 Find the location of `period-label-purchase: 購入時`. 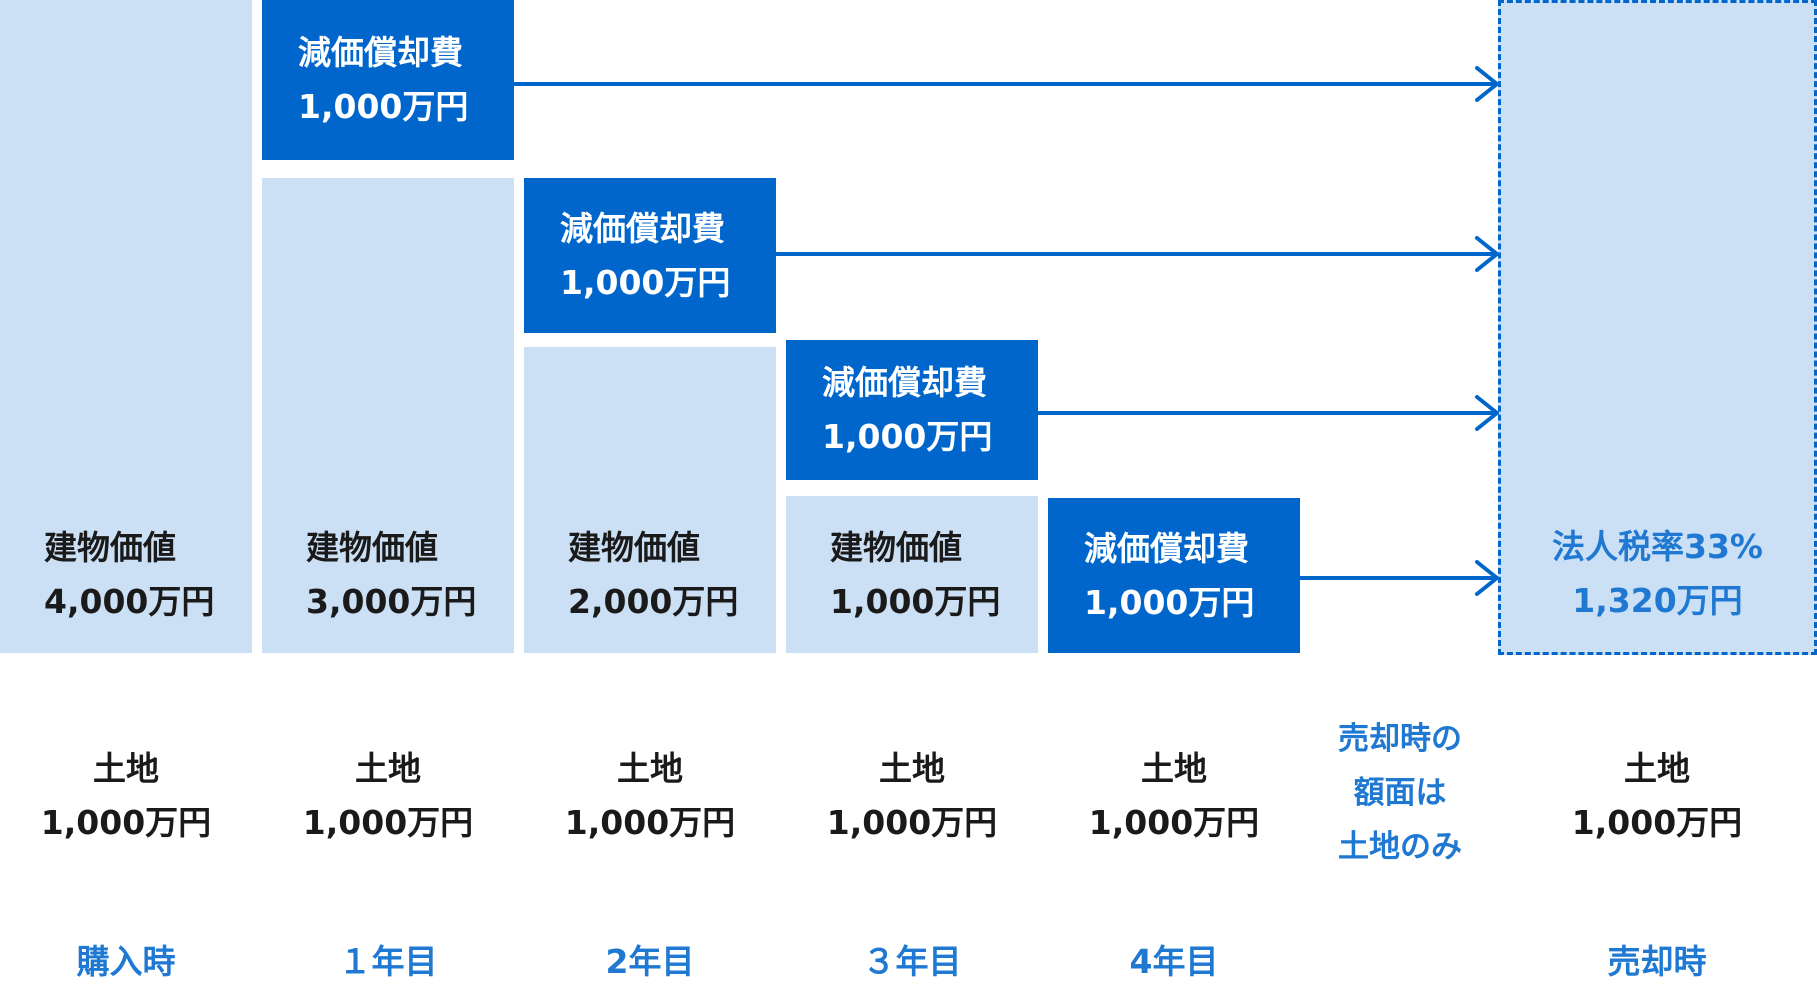

period-label-purchase: 購入時 is located at coordinates (126, 961).